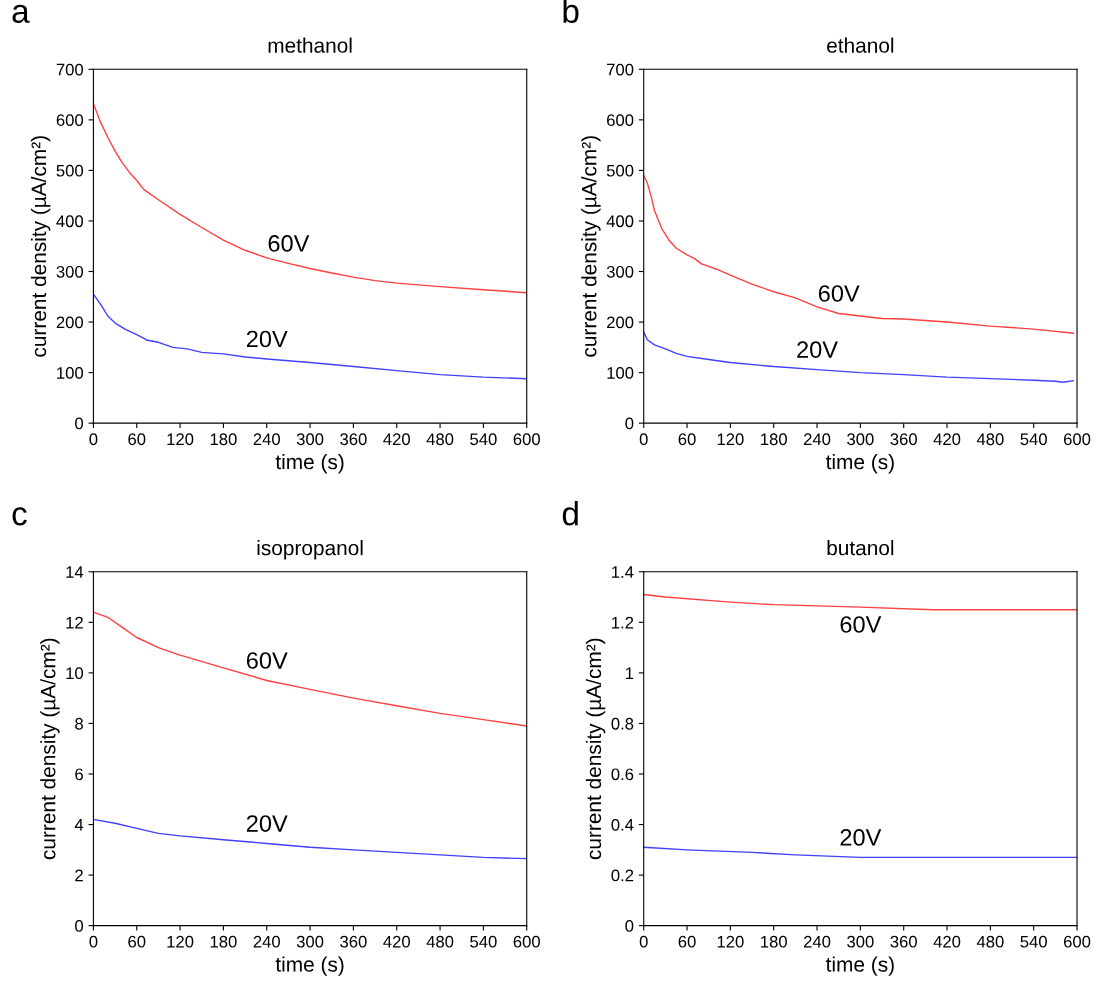 This screenshot has height=990, width=1099. What do you see at coordinates (622, 774) in the screenshot?
I see `y-tick-label: 0.6` at bounding box center [622, 774].